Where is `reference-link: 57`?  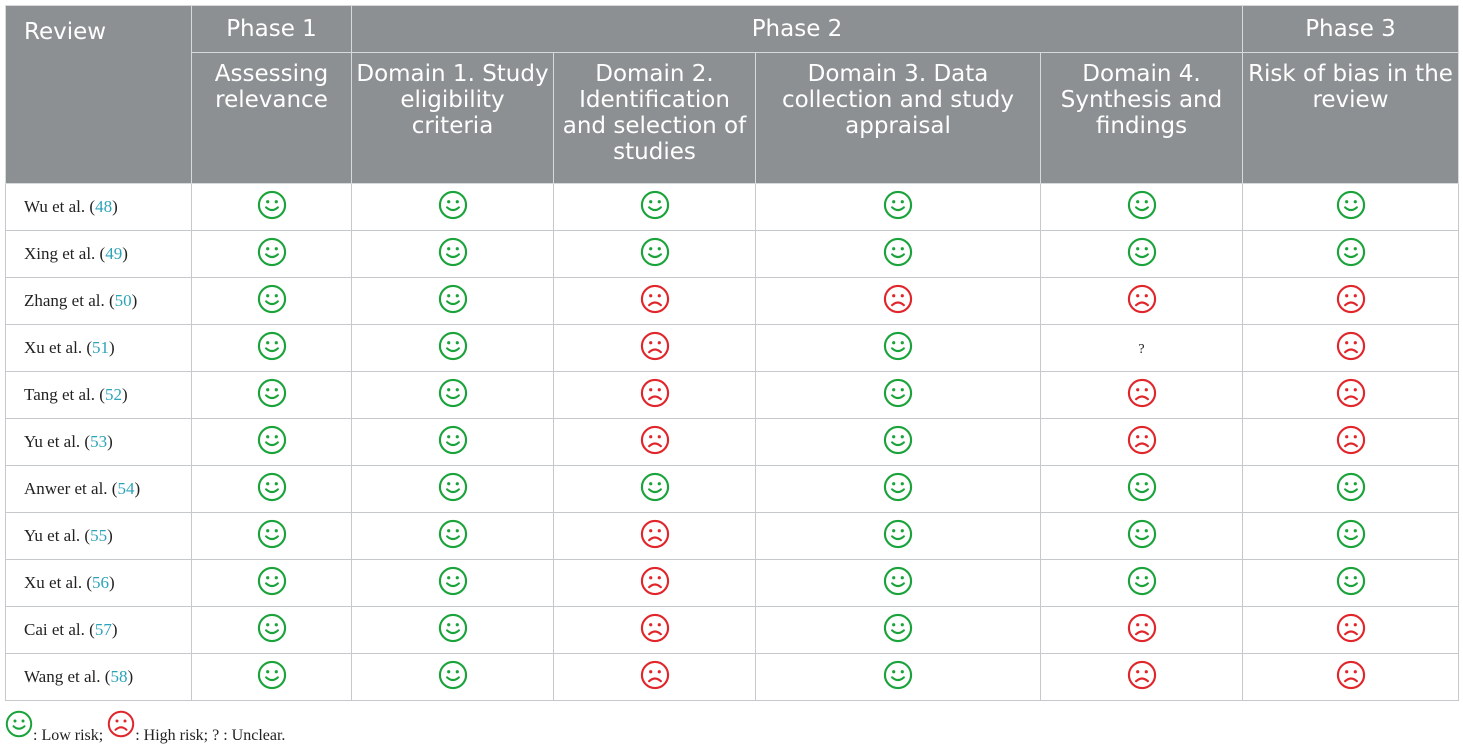
reference-link: 57 is located at coordinates (103, 629).